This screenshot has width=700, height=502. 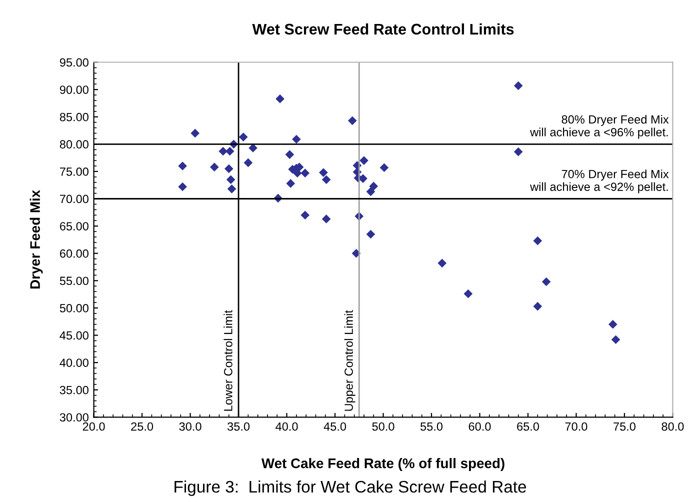 What do you see at coordinates (673, 426) in the screenshot?
I see `x-tick-label: 80.0` at bounding box center [673, 426].